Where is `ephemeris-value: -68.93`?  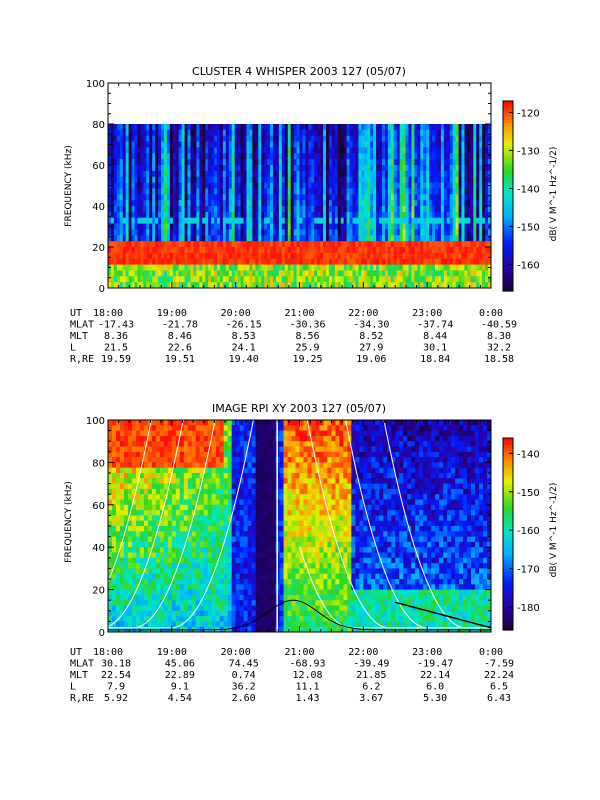
ephemeris-value: -68.93 is located at coordinates (307, 664).